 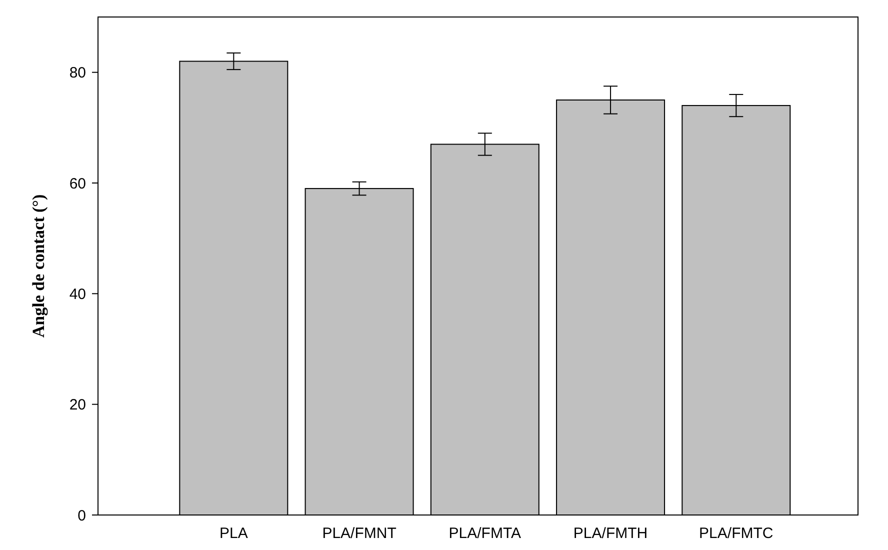 I want to click on y-axis-title: Angle de contact (°), so click(x=38, y=266).